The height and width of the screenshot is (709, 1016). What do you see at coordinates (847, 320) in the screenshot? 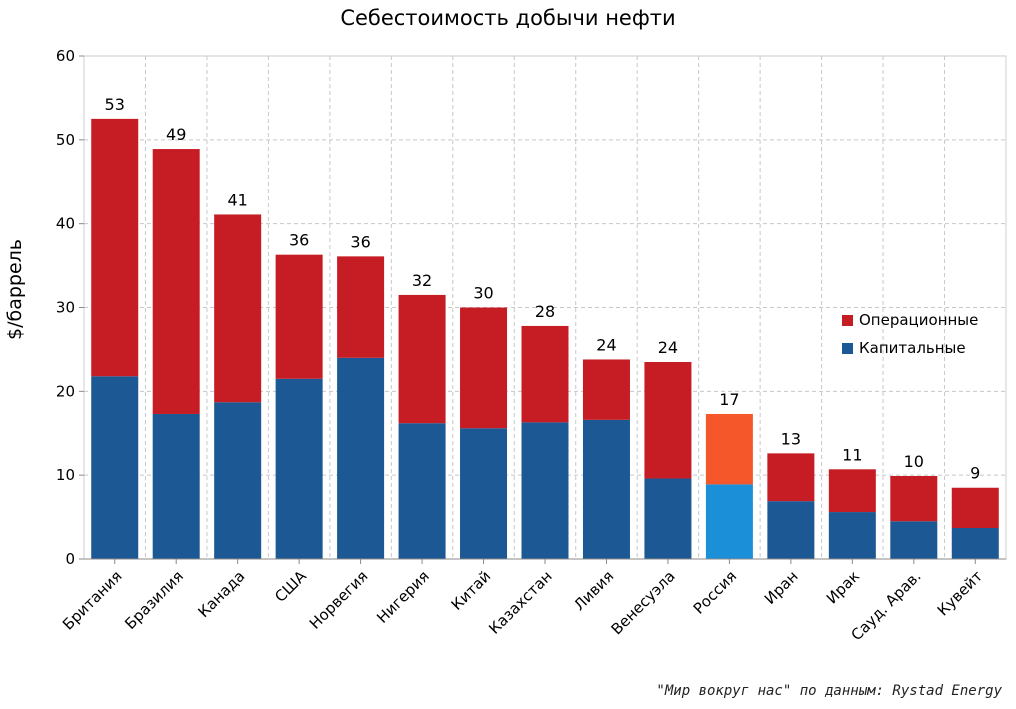
I see `legend-swatch-operational` at bounding box center [847, 320].